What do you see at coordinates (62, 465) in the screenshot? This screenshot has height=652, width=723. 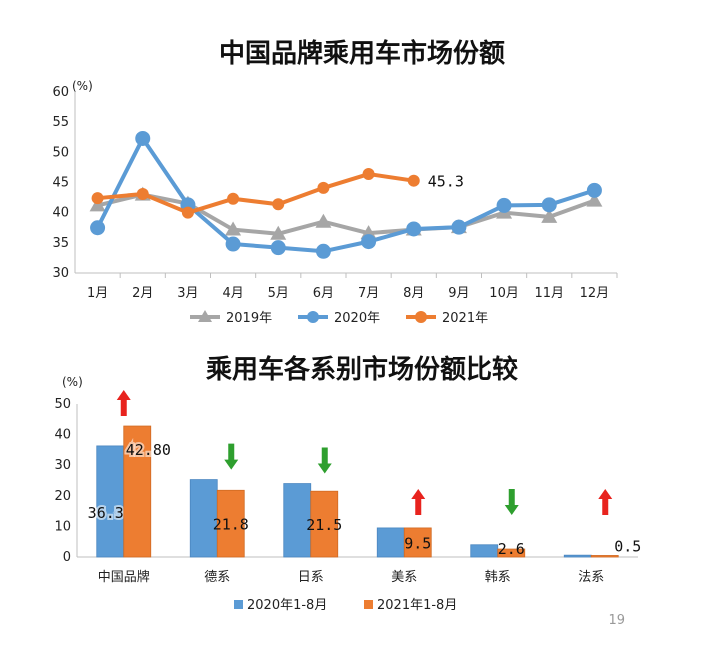 I see `bar-chart-y-tick: 30` at bounding box center [62, 465].